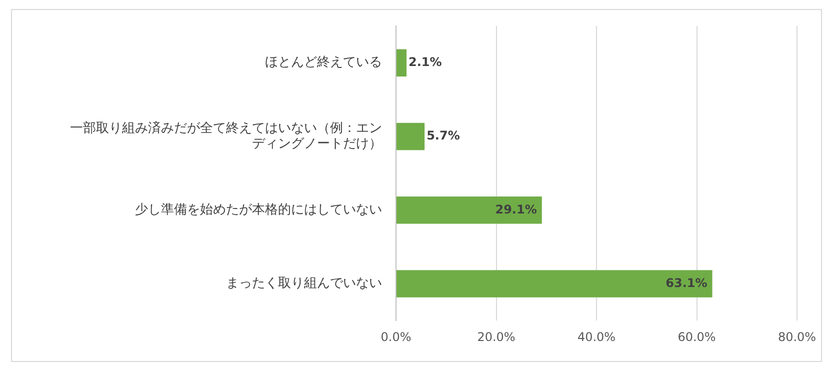 This screenshot has height=367, width=835. Describe the element at coordinates (396, 337) in the screenshot. I see `x-tick-label: 0.0%` at that location.